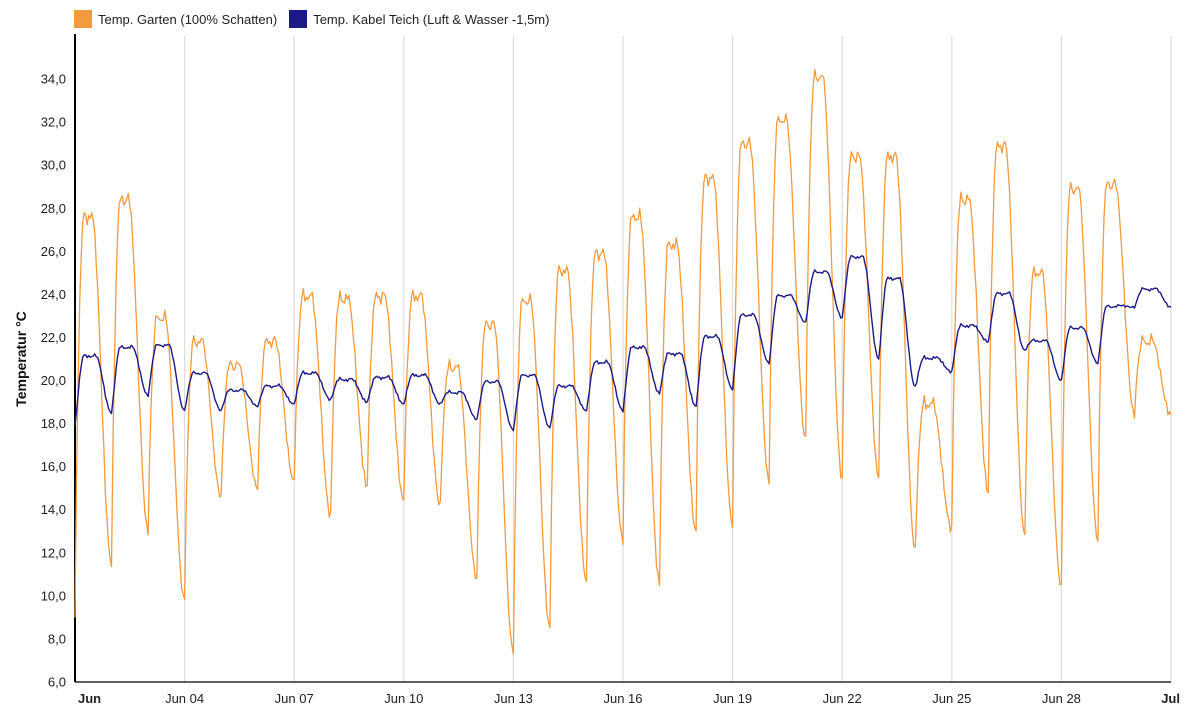  I want to click on y-tick-label: 14,0, so click(53, 509).